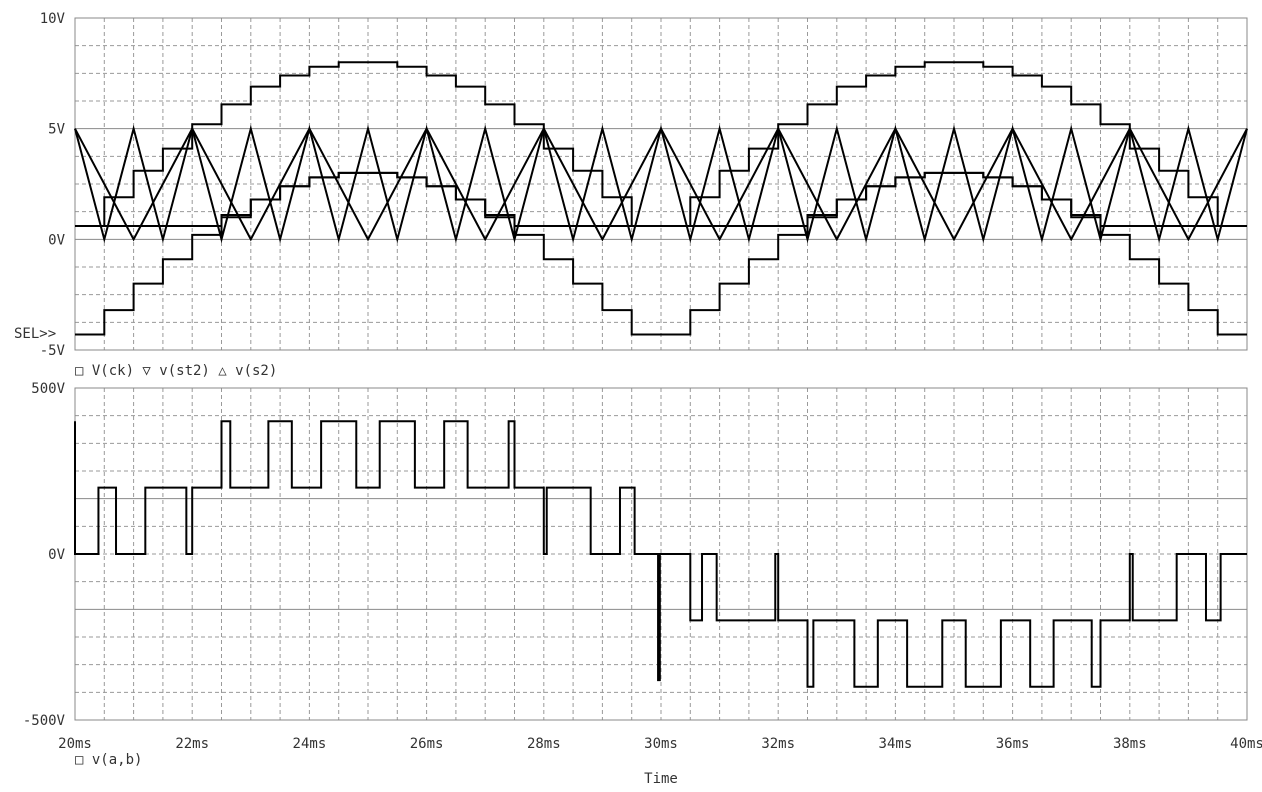 This screenshot has width=1262, height=792. Describe the element at coordinates (661, 779) in the screenshot. I see `x-axis-label: Time` at that location.